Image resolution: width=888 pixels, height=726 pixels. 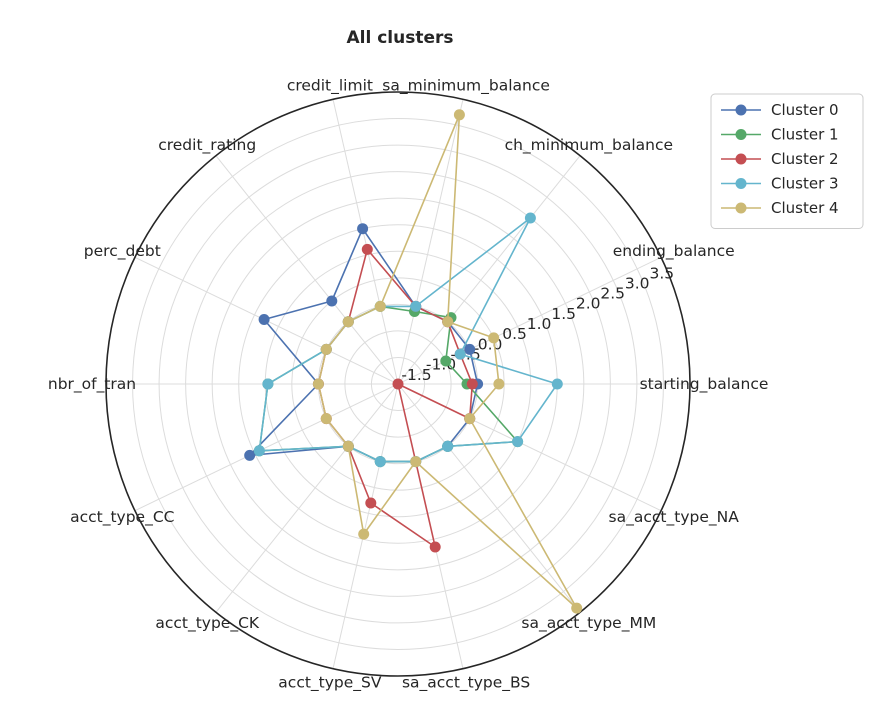 What do you see at coordinates (704, 384) in the screenshot?
I see `axis-label-starting-balance: starting_balance` at bounding box center [704, 384].